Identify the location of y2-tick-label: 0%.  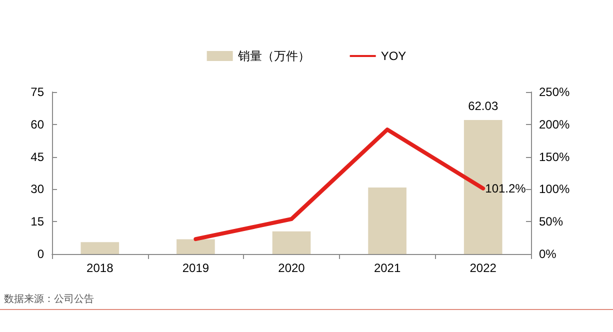
(548, 254).